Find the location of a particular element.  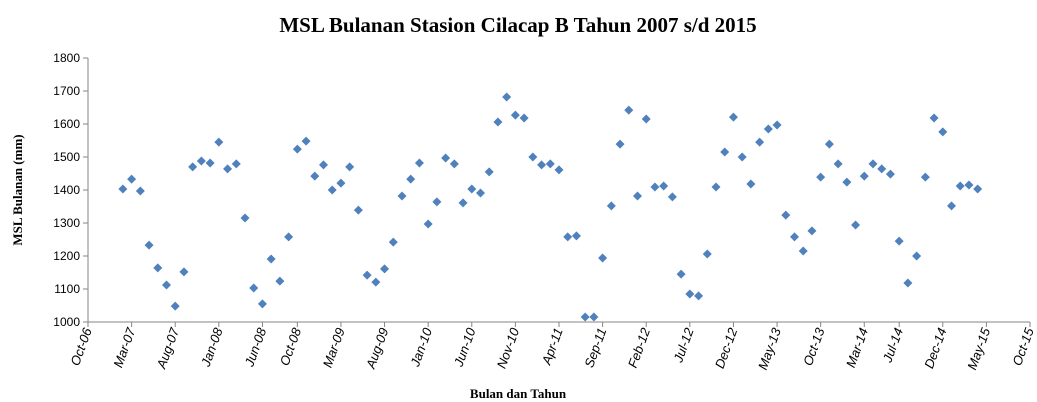

x-tick-label: Jul-12 is located at coordinates (683, 345).